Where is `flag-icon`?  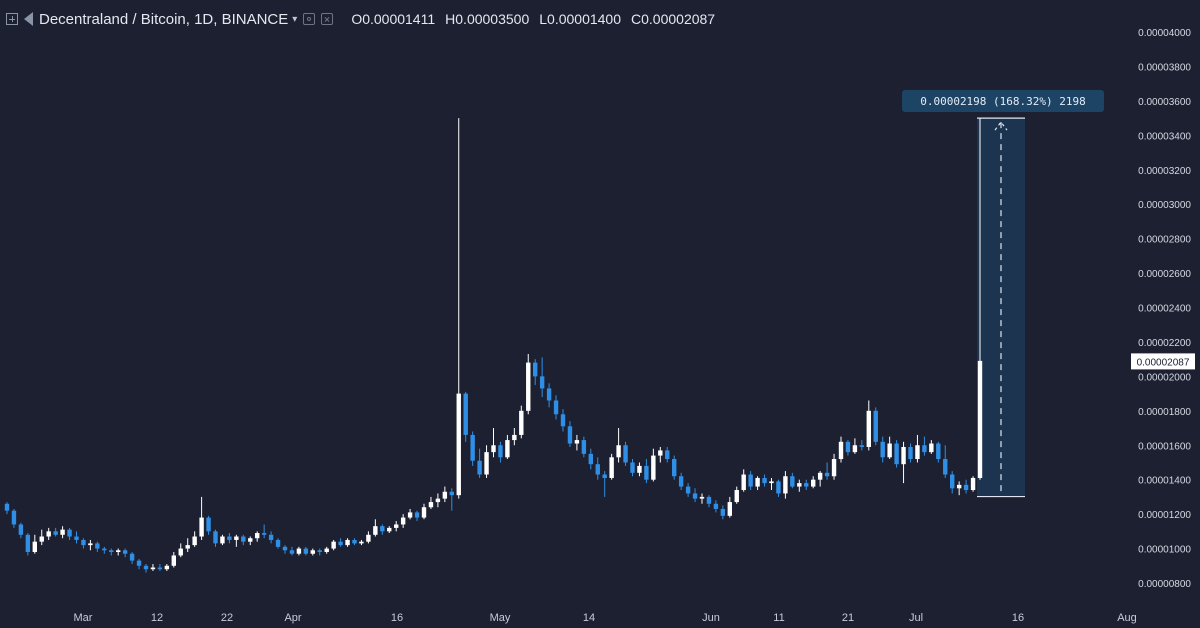 flag-icon is located at coordinates (28, 19).